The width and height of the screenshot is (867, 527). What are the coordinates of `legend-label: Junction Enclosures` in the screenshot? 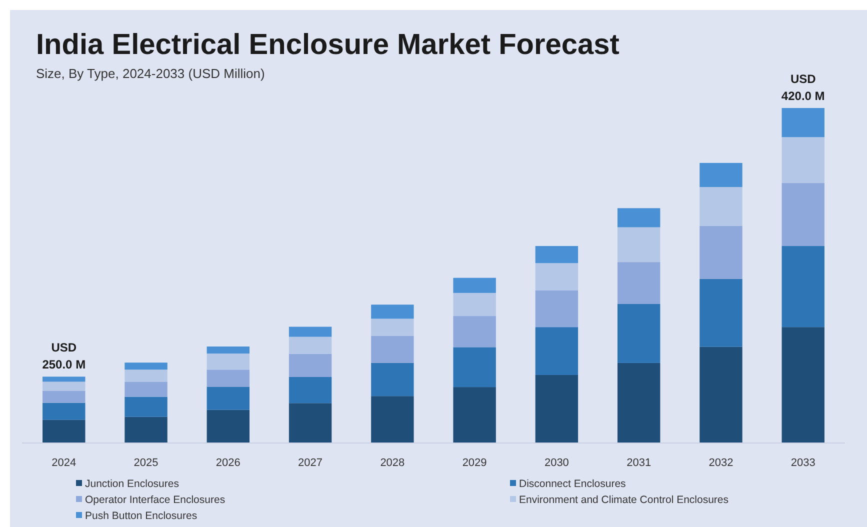 It's located at (132, 484).